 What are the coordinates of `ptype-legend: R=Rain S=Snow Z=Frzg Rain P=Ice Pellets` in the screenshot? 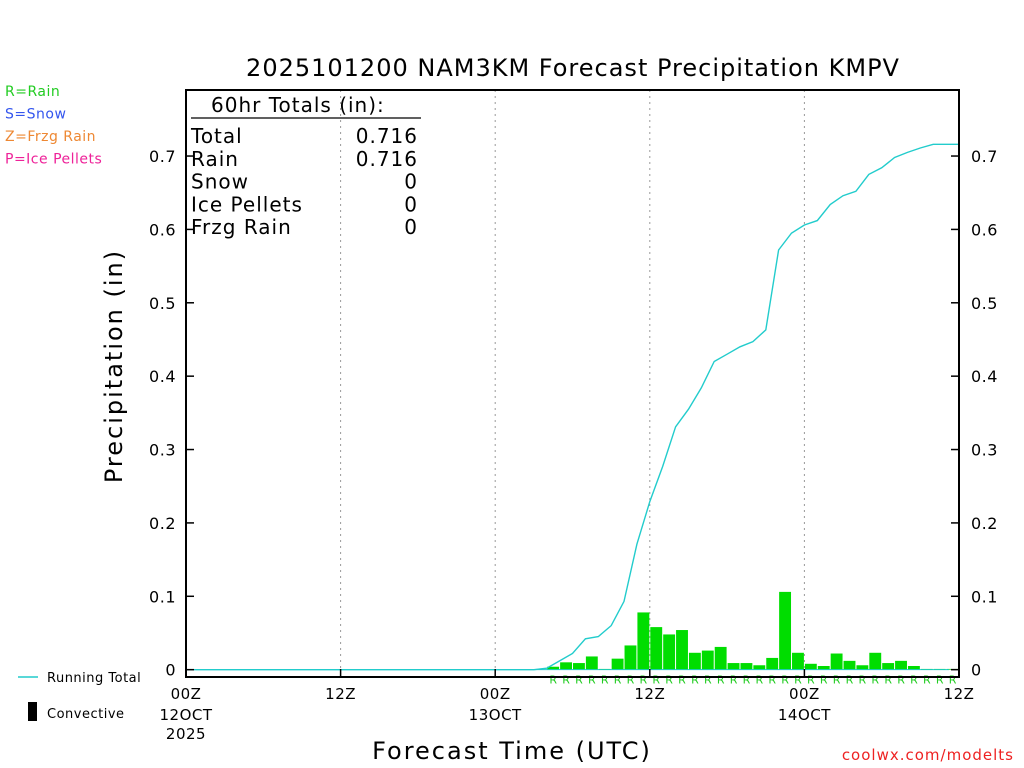 It's located at (53, 126).